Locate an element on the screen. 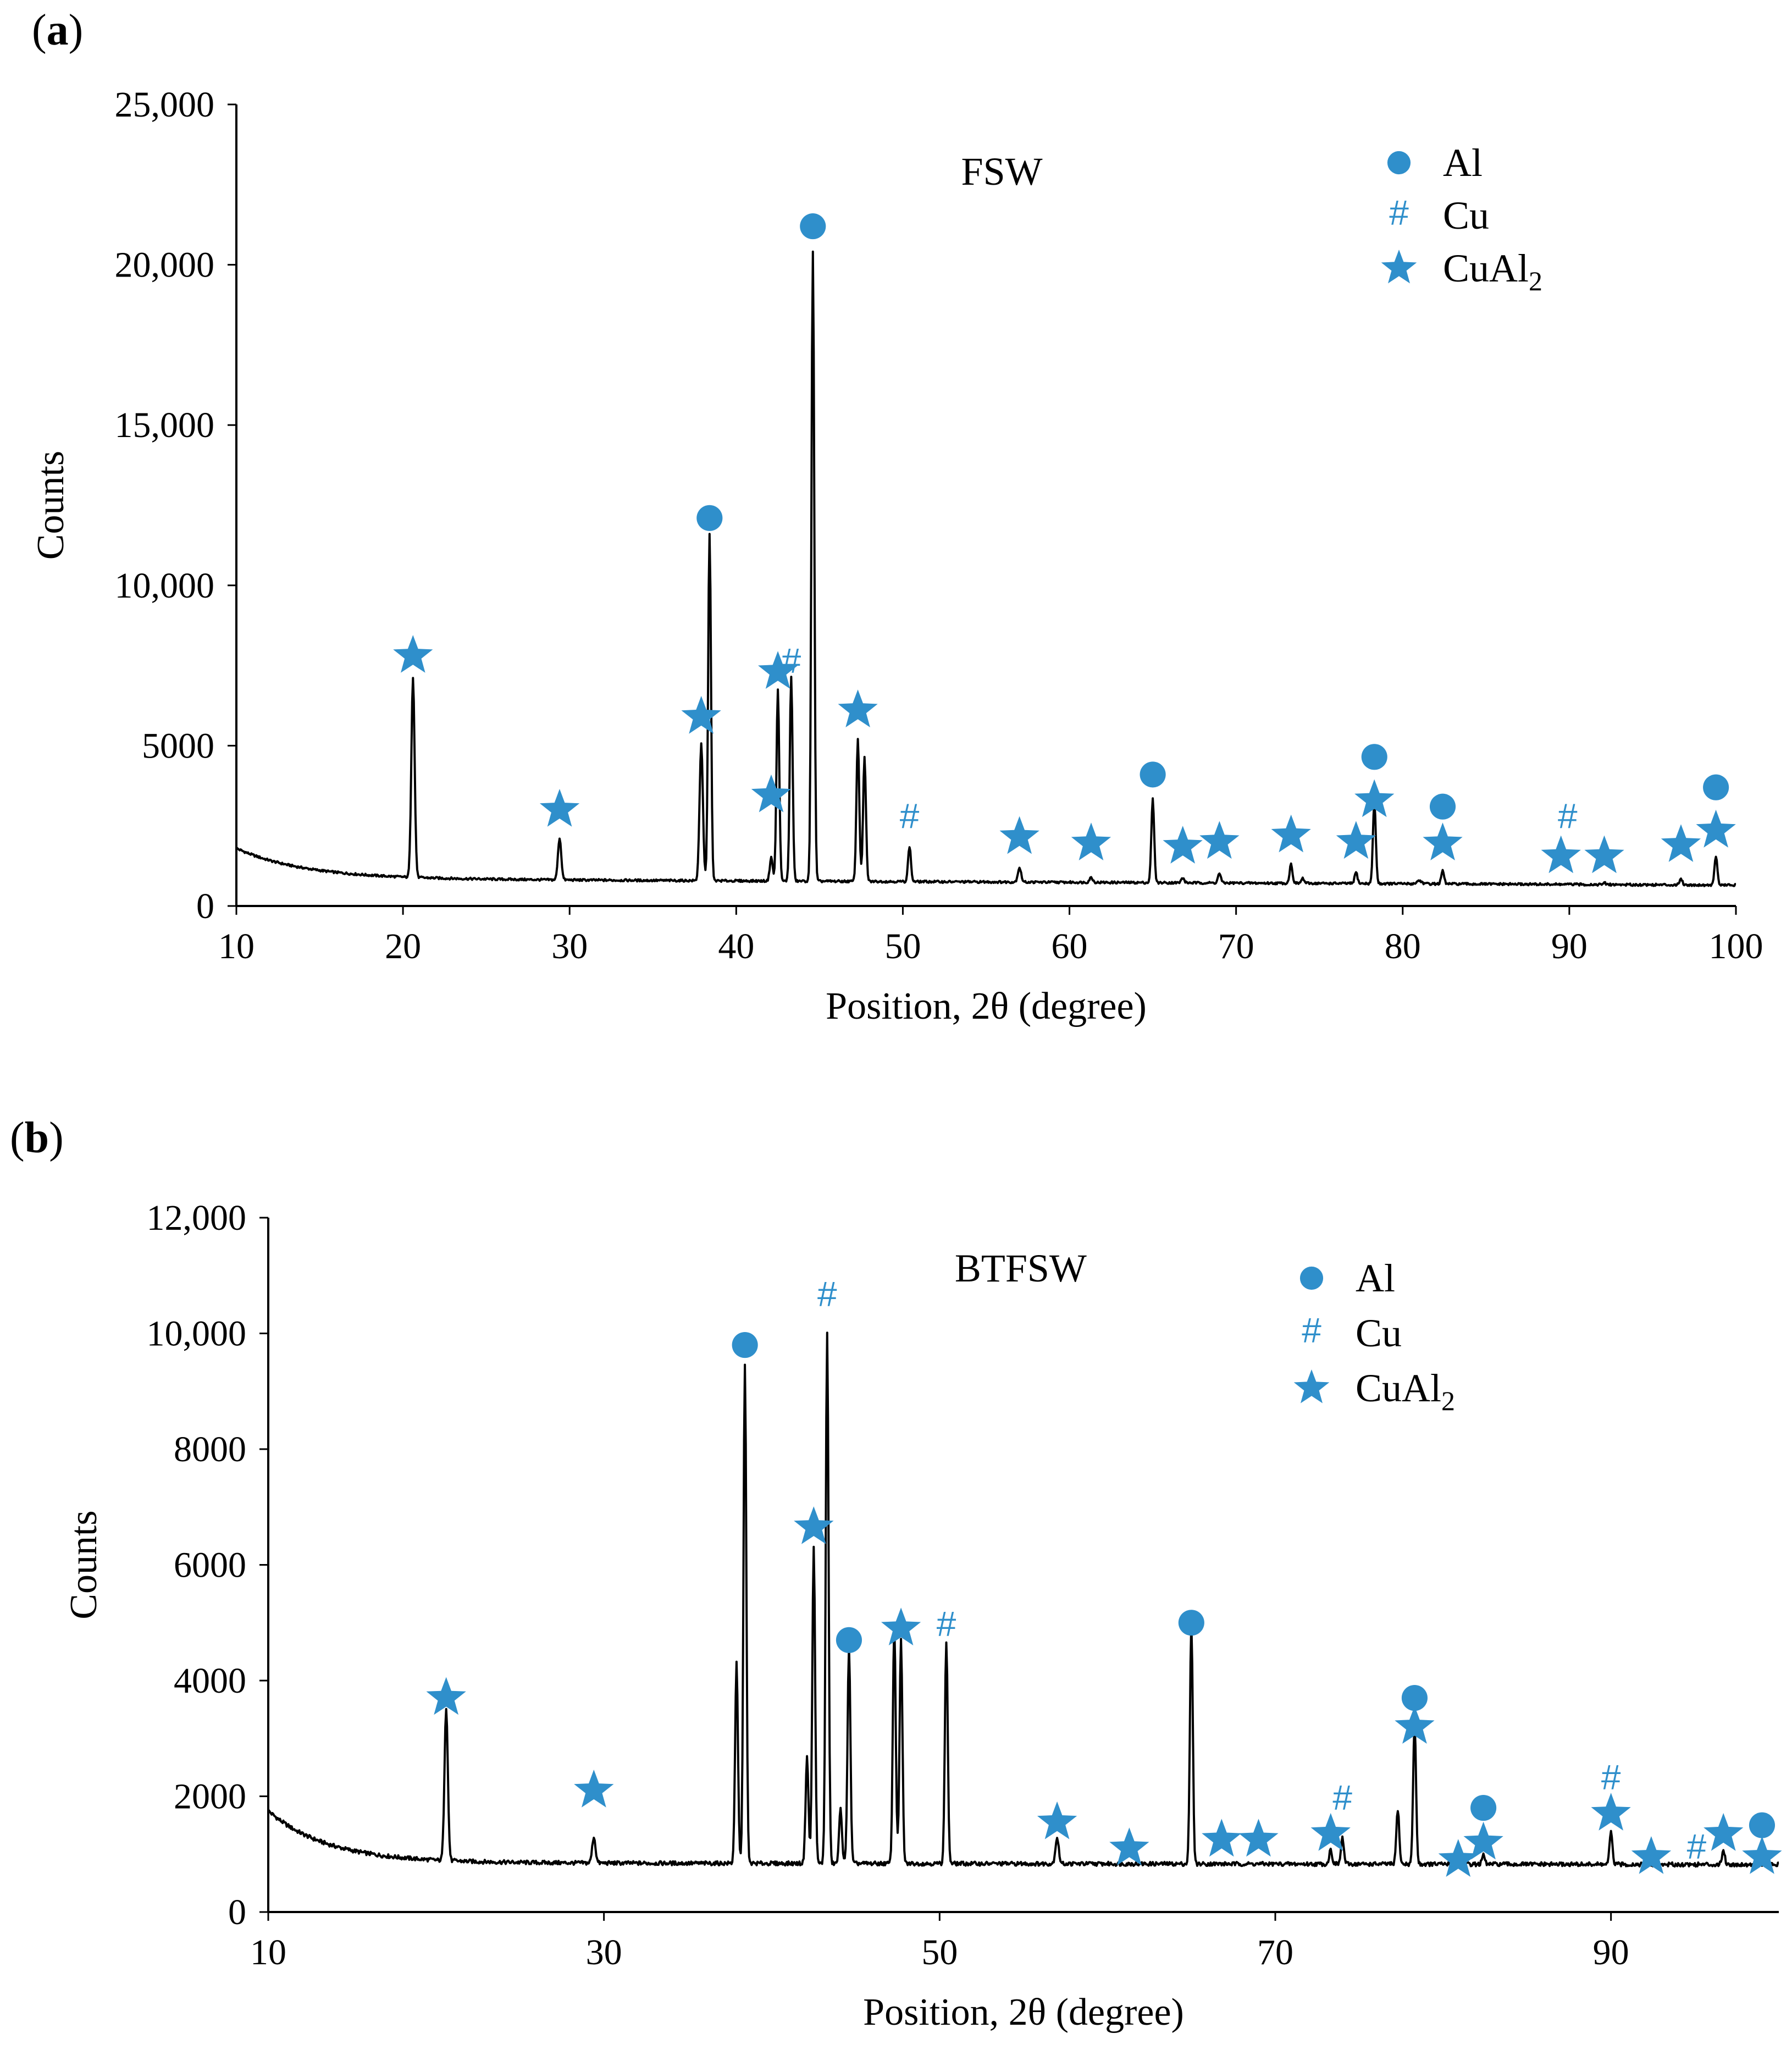 Image resolution: width=1792 pixels, height=2061 pixels. legend-label: Cu is located at coordinates (1466, 216).